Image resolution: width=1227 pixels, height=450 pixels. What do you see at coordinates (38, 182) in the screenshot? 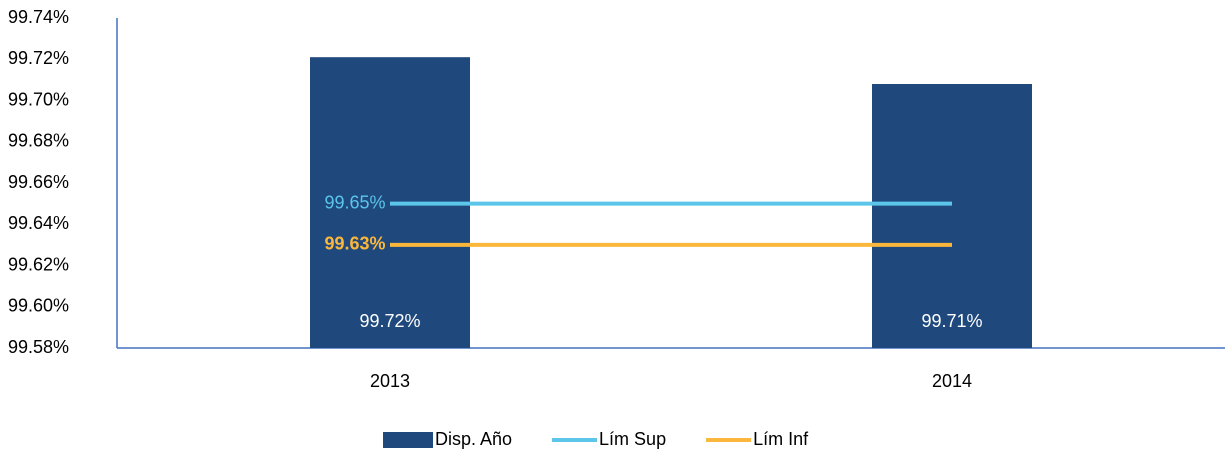
I see `y-tick-label: 99.66%` at bounding box center [38, 182].